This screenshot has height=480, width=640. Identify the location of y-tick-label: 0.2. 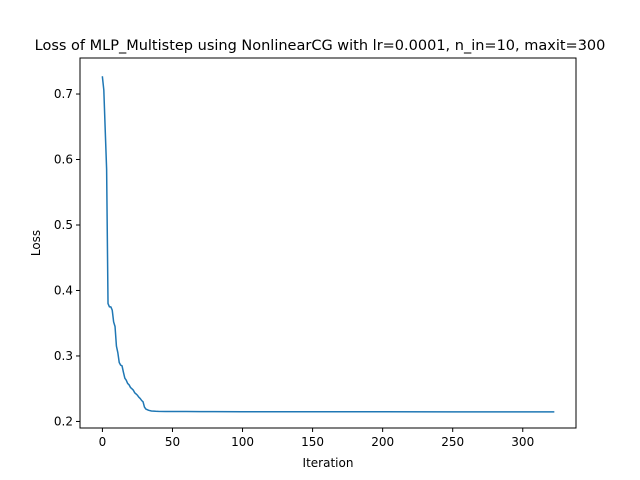
(63, 421).